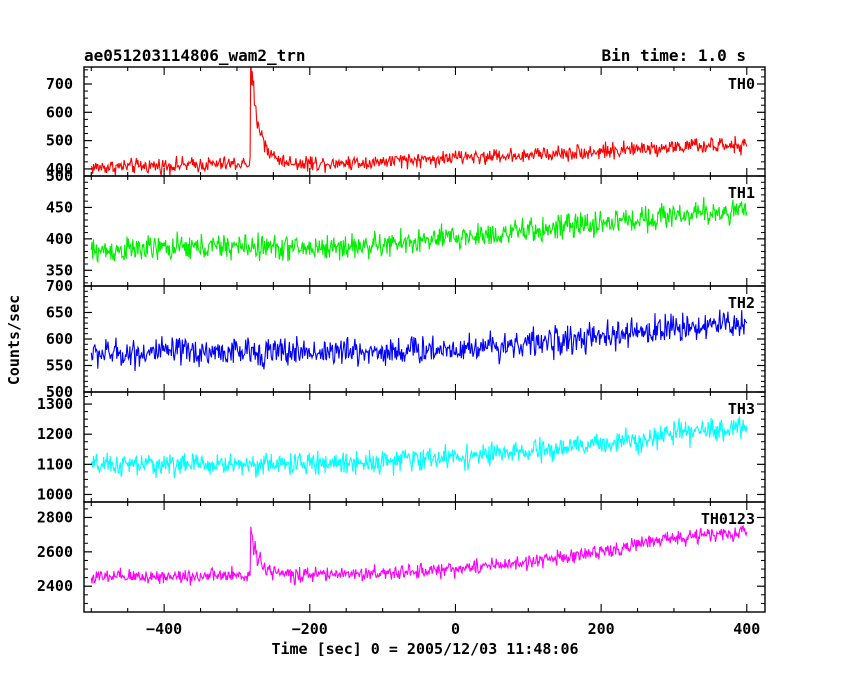 The width and height of the screenshot is (850, 680). What do you see at coordinates (741, 84) in the screenshot?
I see `panel-label-th0: TH0` at bounding box center [741, 84].